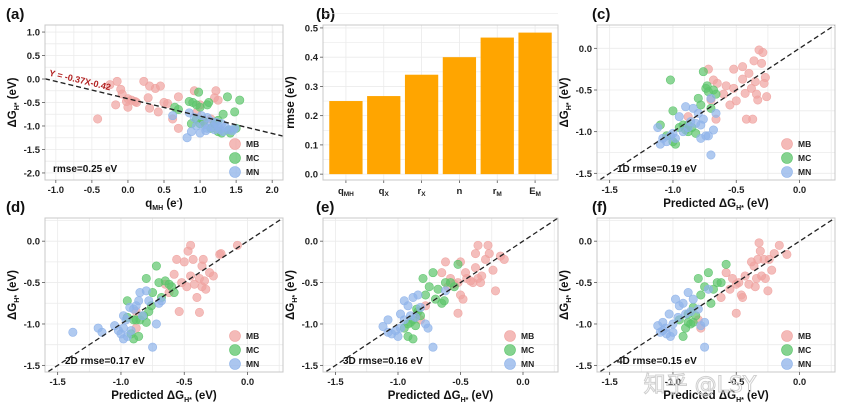 The width and height of the screenshot is (850, 405). What do you see at coordinates (32, 150) in the screenshot?
I see `y-tick-label: -1.5` at bounding box center [32, 150].